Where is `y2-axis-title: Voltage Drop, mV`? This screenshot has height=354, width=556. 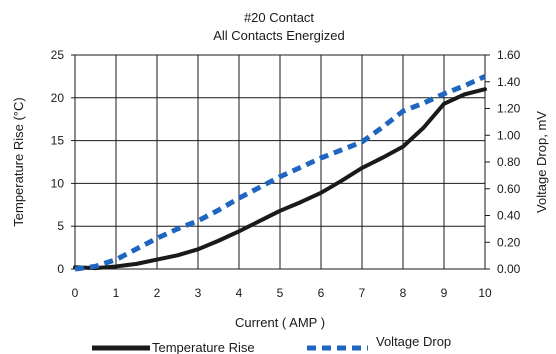 y2-axis-title: Voltage Drop, mV is located at coordinates (541, 162).